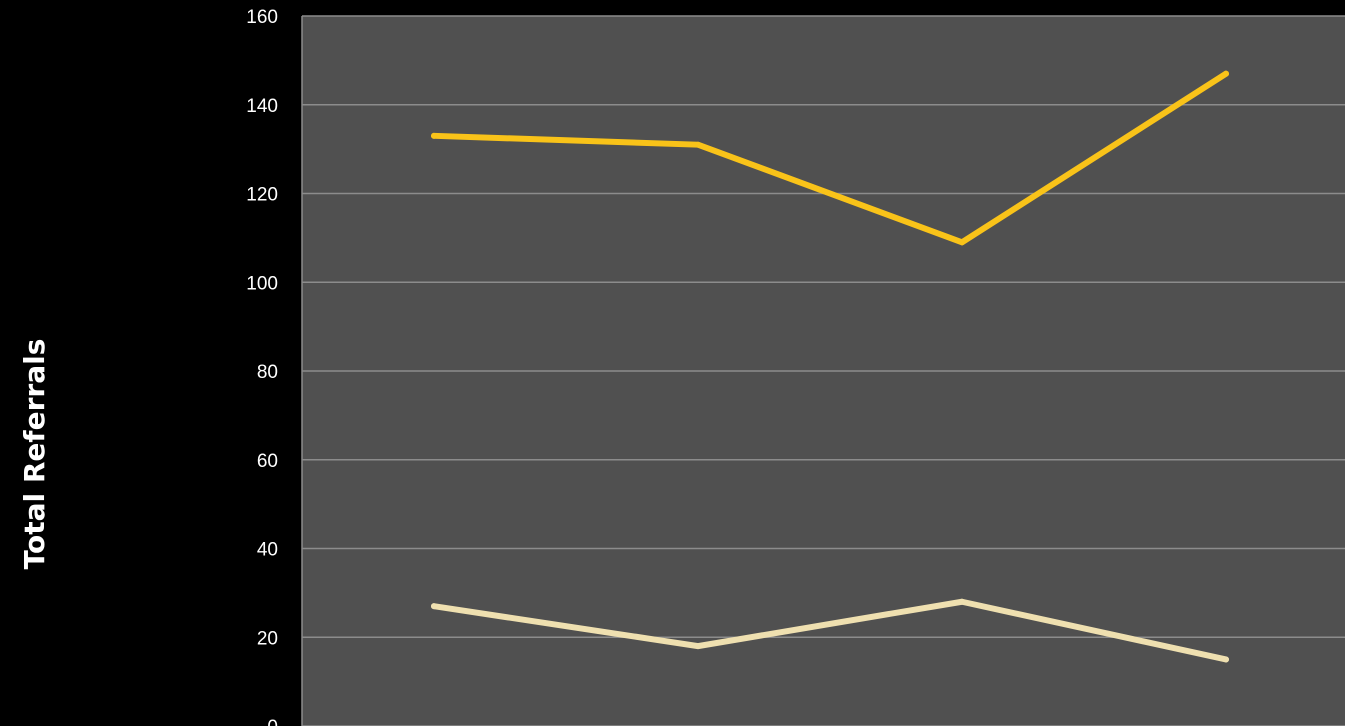 The image size is (1345, 726). I want to click on y-axis-ticks: 0 20 40 60 80 100 120 140 160, so click(262, 366).